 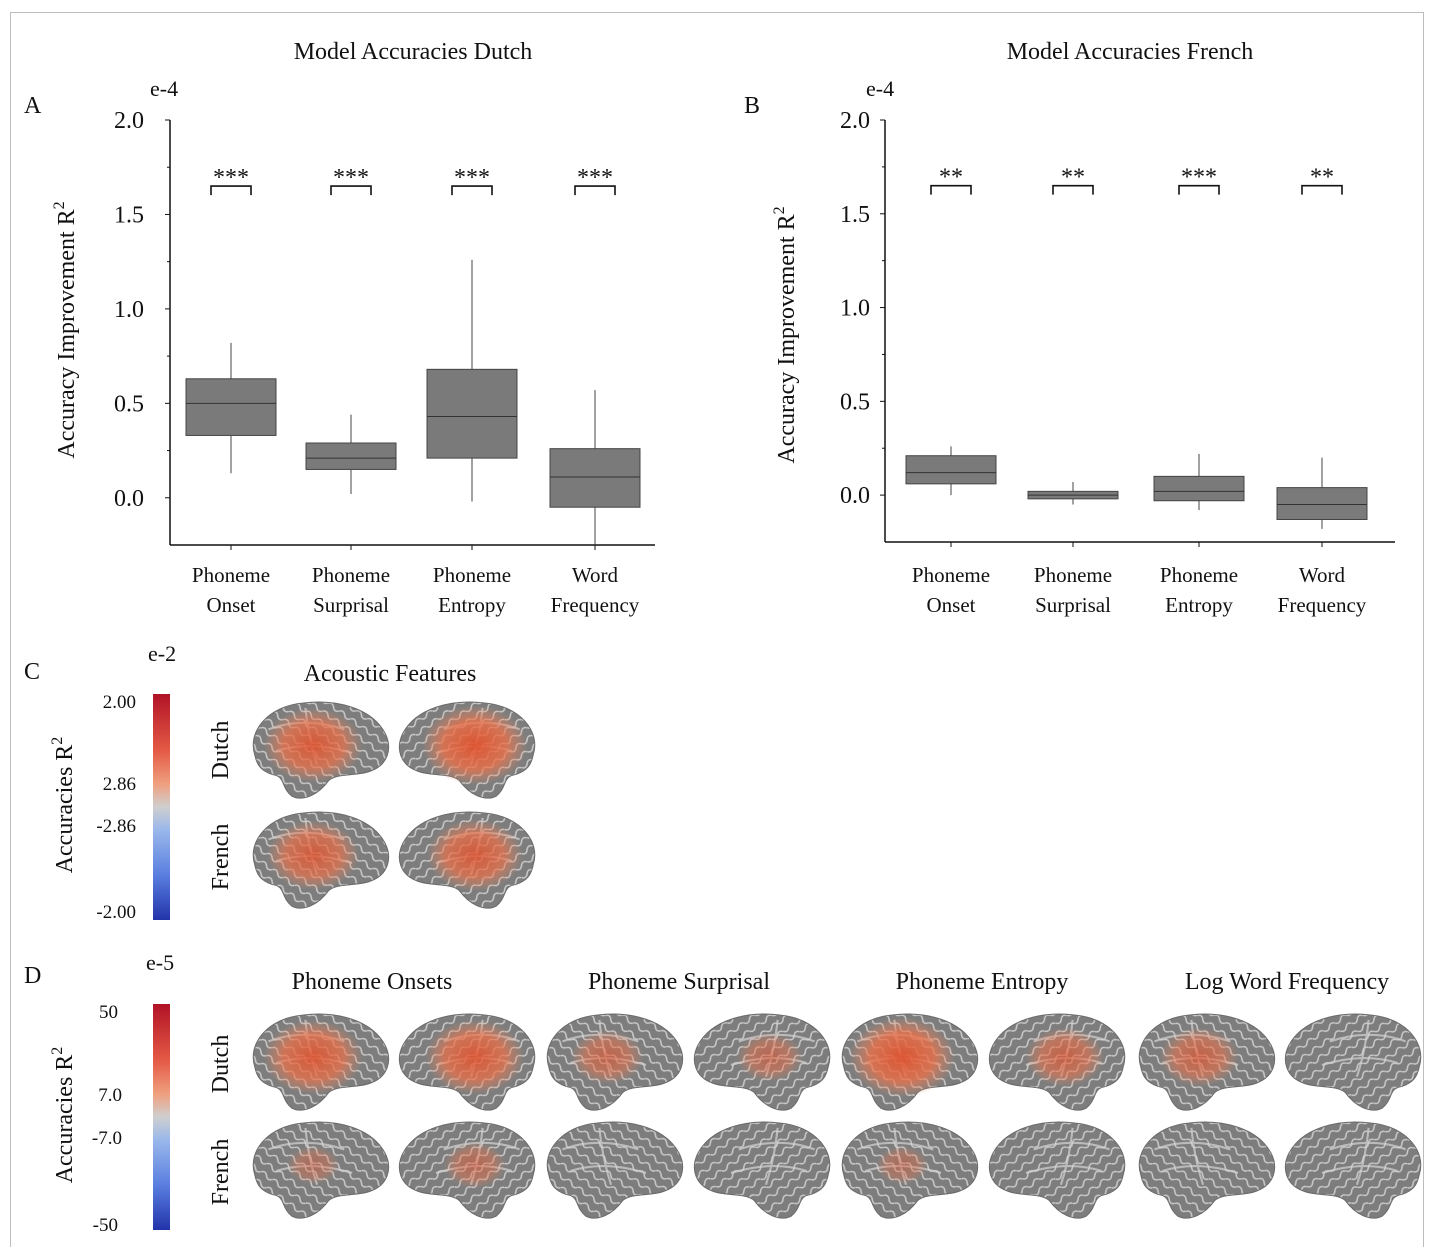 What do you see at coordinates (413, 52) in the screenshot?
I see `panel-a-title: Model Accuracies Dutch` at bounding box center [413, 52].